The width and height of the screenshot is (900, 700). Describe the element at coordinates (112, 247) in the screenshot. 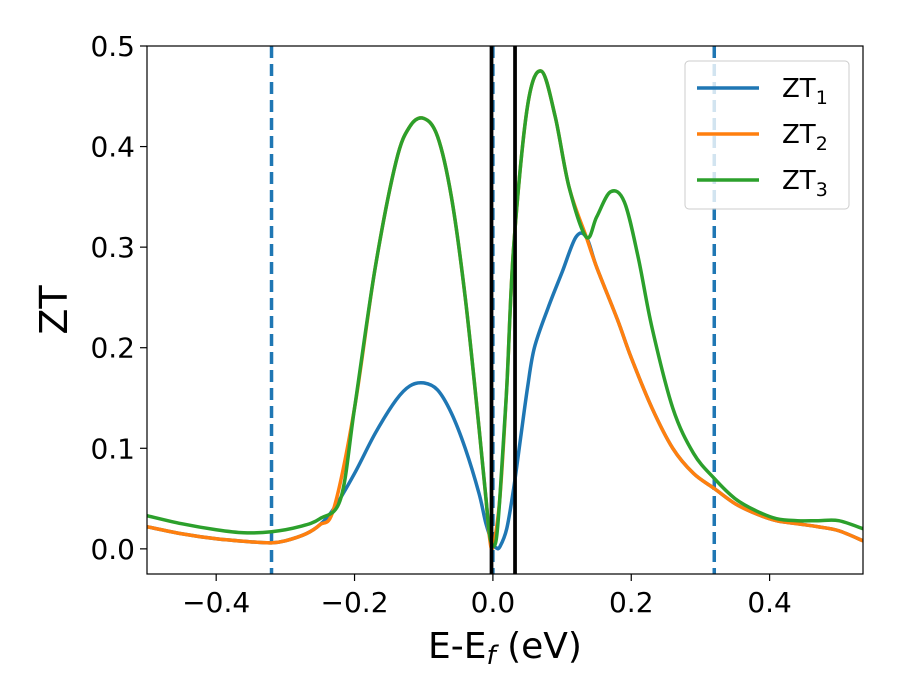

I see `y-tick-label: 0.3` at that location.